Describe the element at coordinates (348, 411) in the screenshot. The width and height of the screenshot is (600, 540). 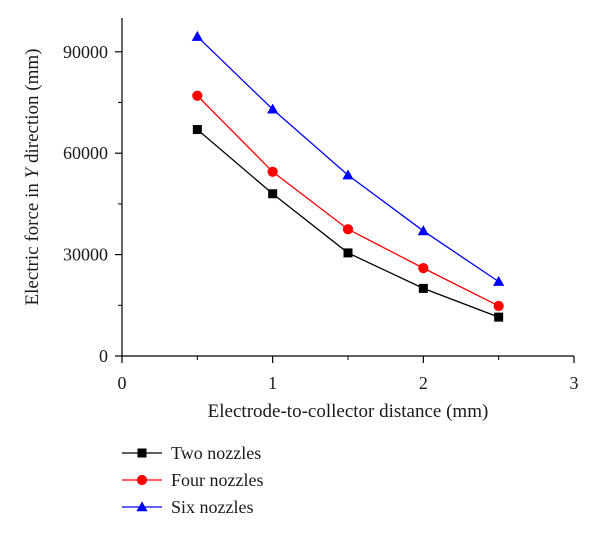
I see `x-axis-label: Electrode-to-collector distance (mm)` at that location.